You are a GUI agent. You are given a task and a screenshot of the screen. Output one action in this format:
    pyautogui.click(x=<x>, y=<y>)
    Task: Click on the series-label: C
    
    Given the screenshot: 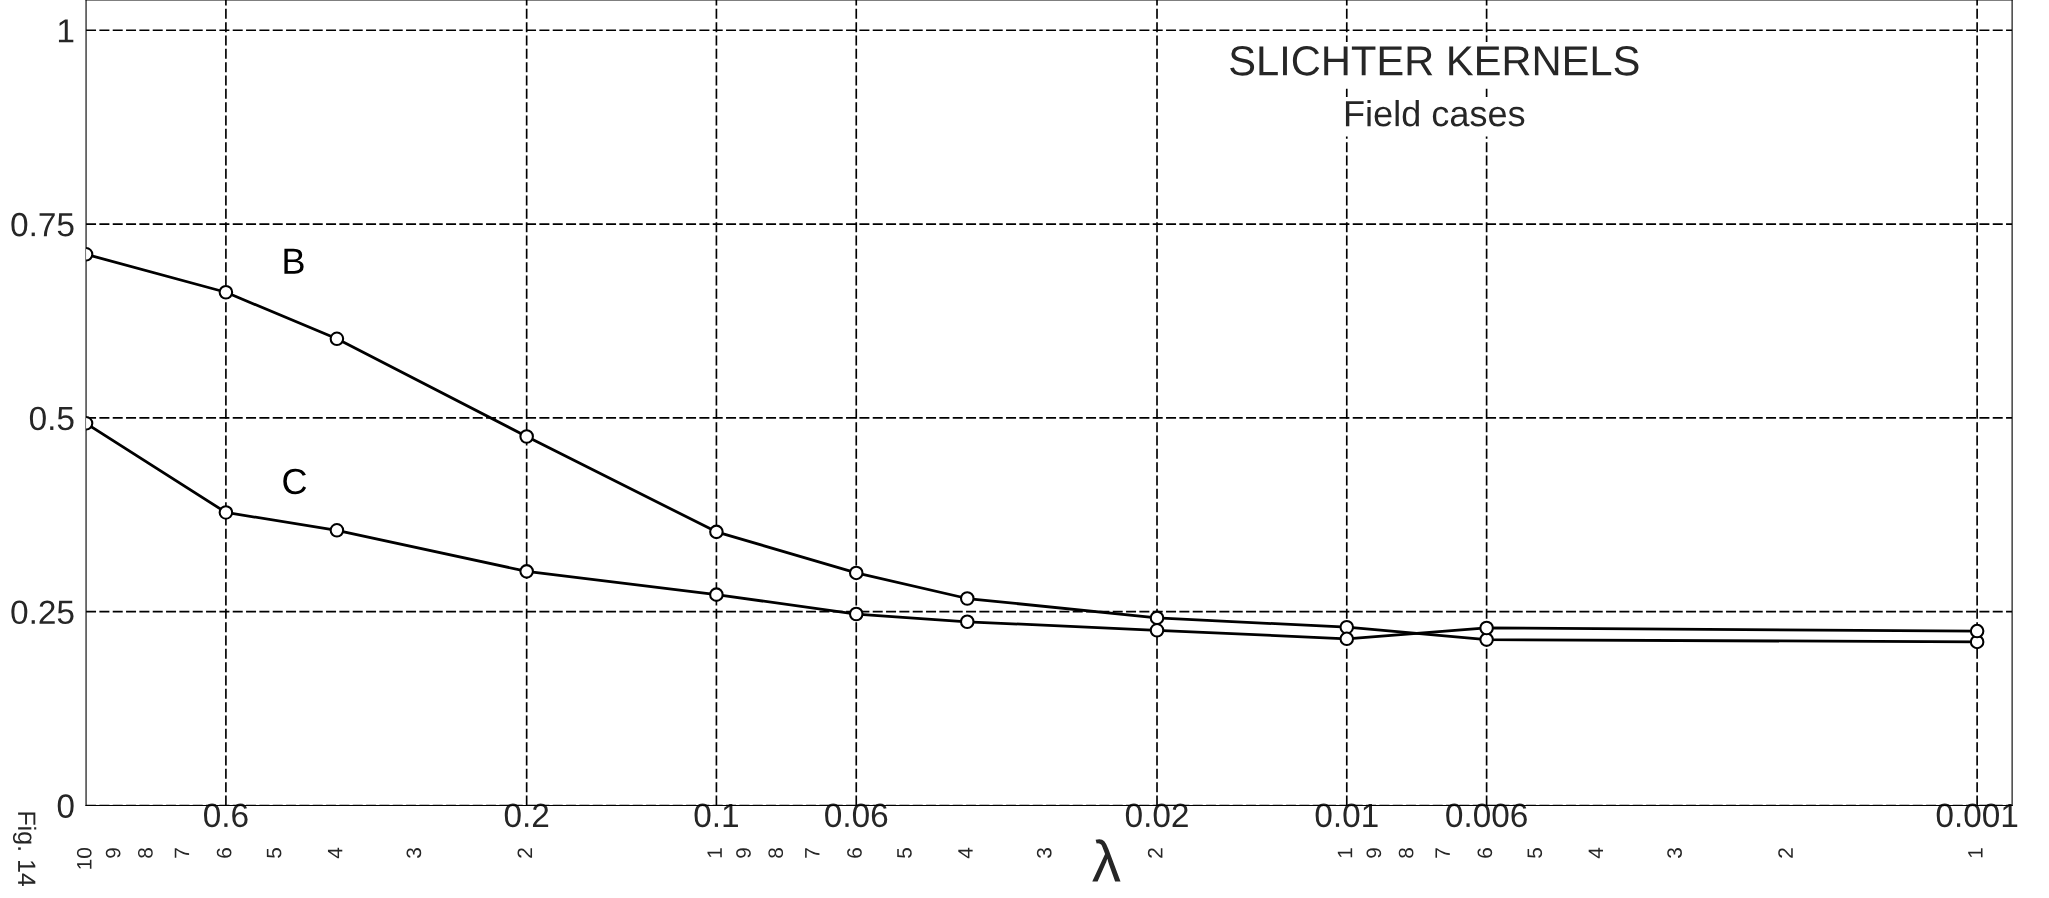 What is the action you would take?
    pyautogui.click(x=295, y=481)
    